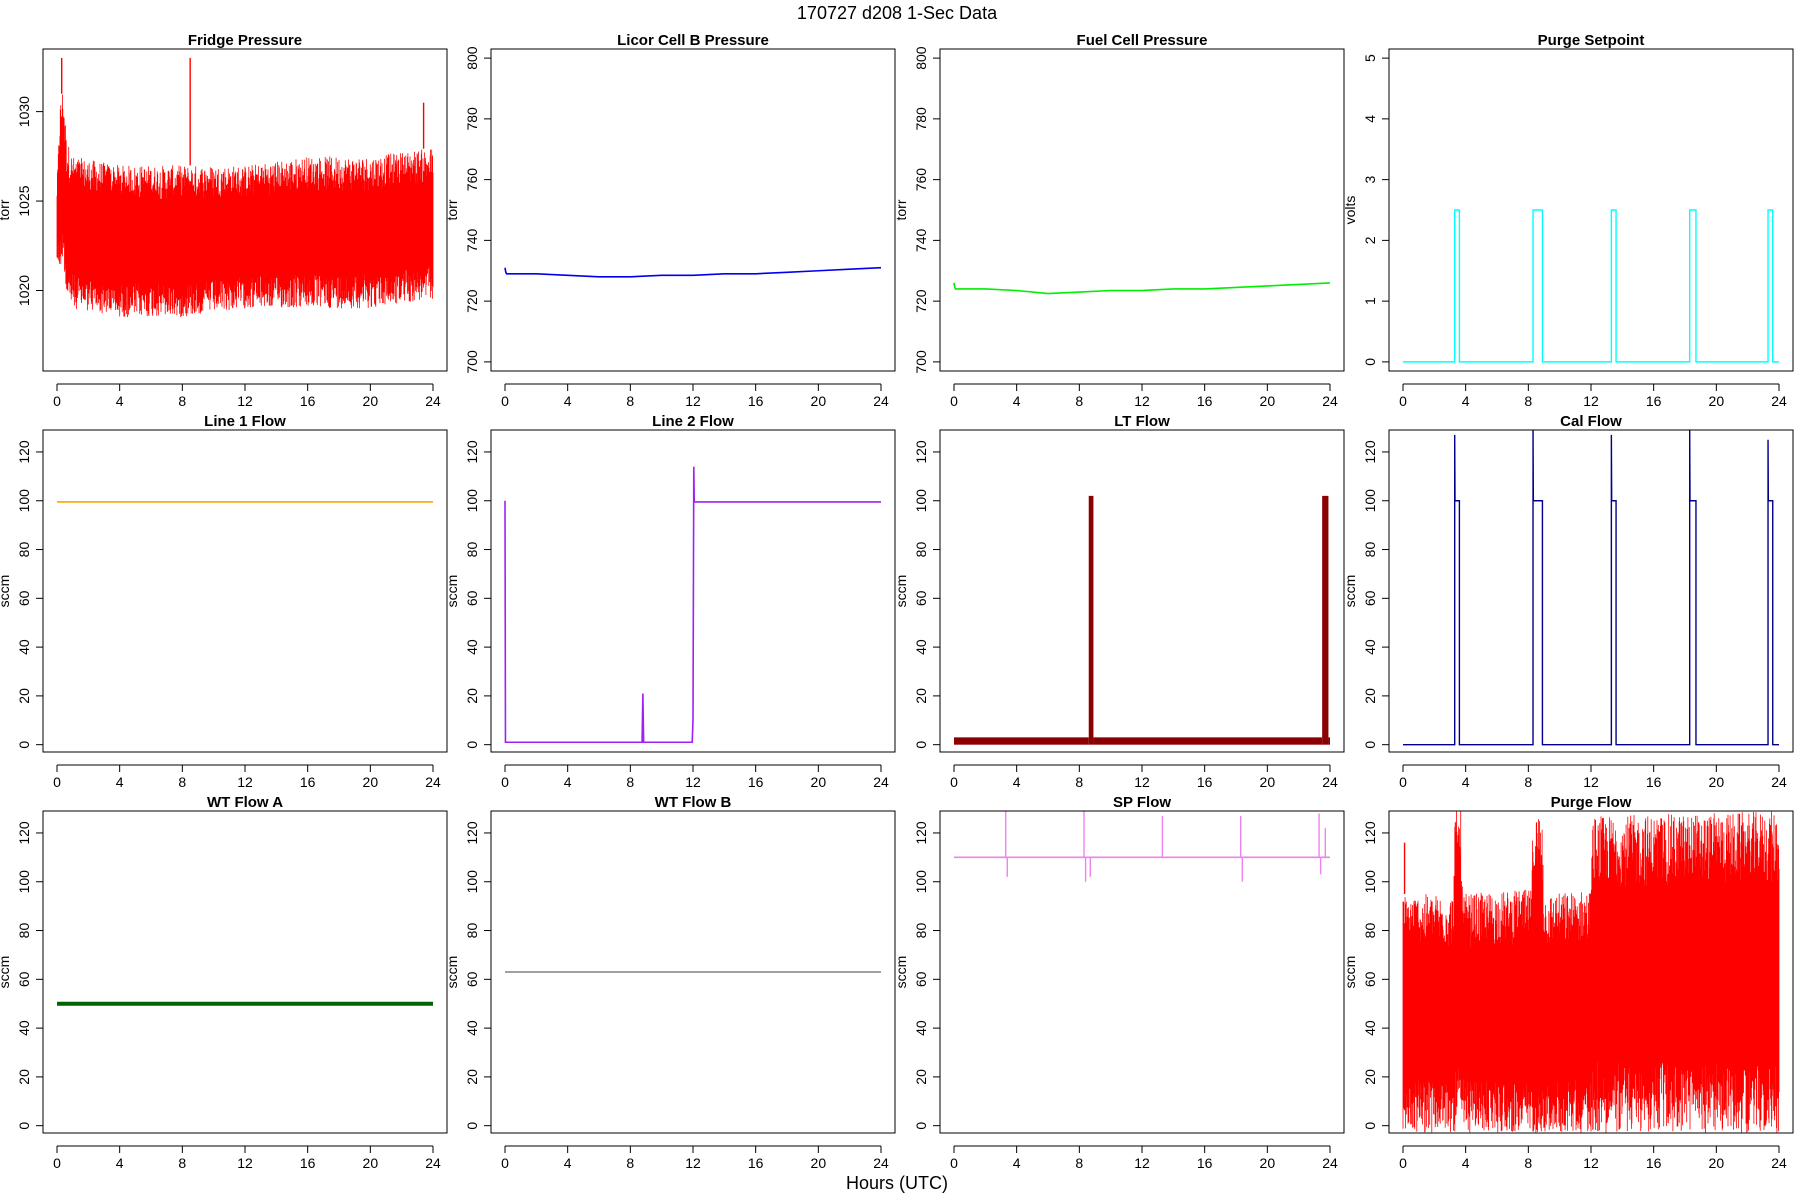 The width and height of the screenshot is (1800, 1200). Describe the element at coordinates (224, 982) in the screenshot. I see `panel-wt-flow-a: WT Flow A sccm 0 20 40 60 80 100 120 0 4 8 12 16 20 24` at that location.